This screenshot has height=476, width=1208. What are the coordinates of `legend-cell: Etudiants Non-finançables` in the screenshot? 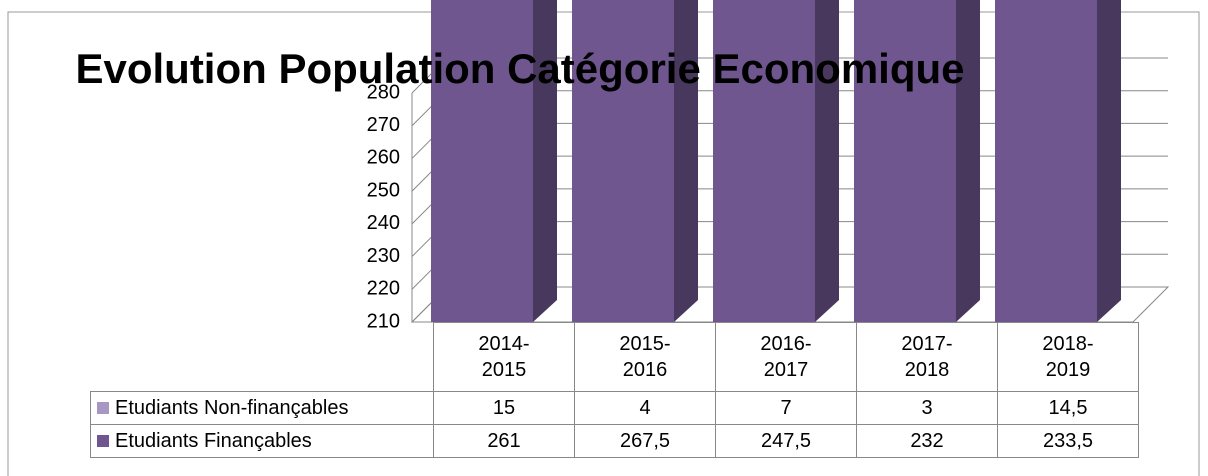 It's located at (262, 408).